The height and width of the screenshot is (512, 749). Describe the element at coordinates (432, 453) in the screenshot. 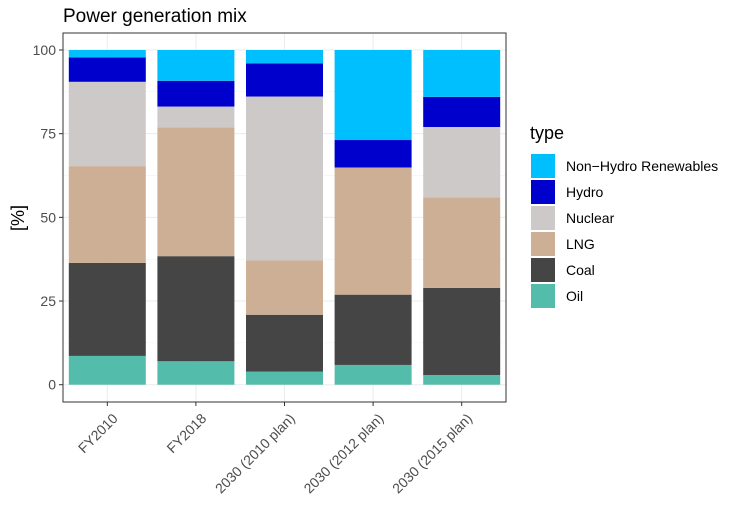

I see `x-tick-label: 2030 (2015 plan)` at that location.